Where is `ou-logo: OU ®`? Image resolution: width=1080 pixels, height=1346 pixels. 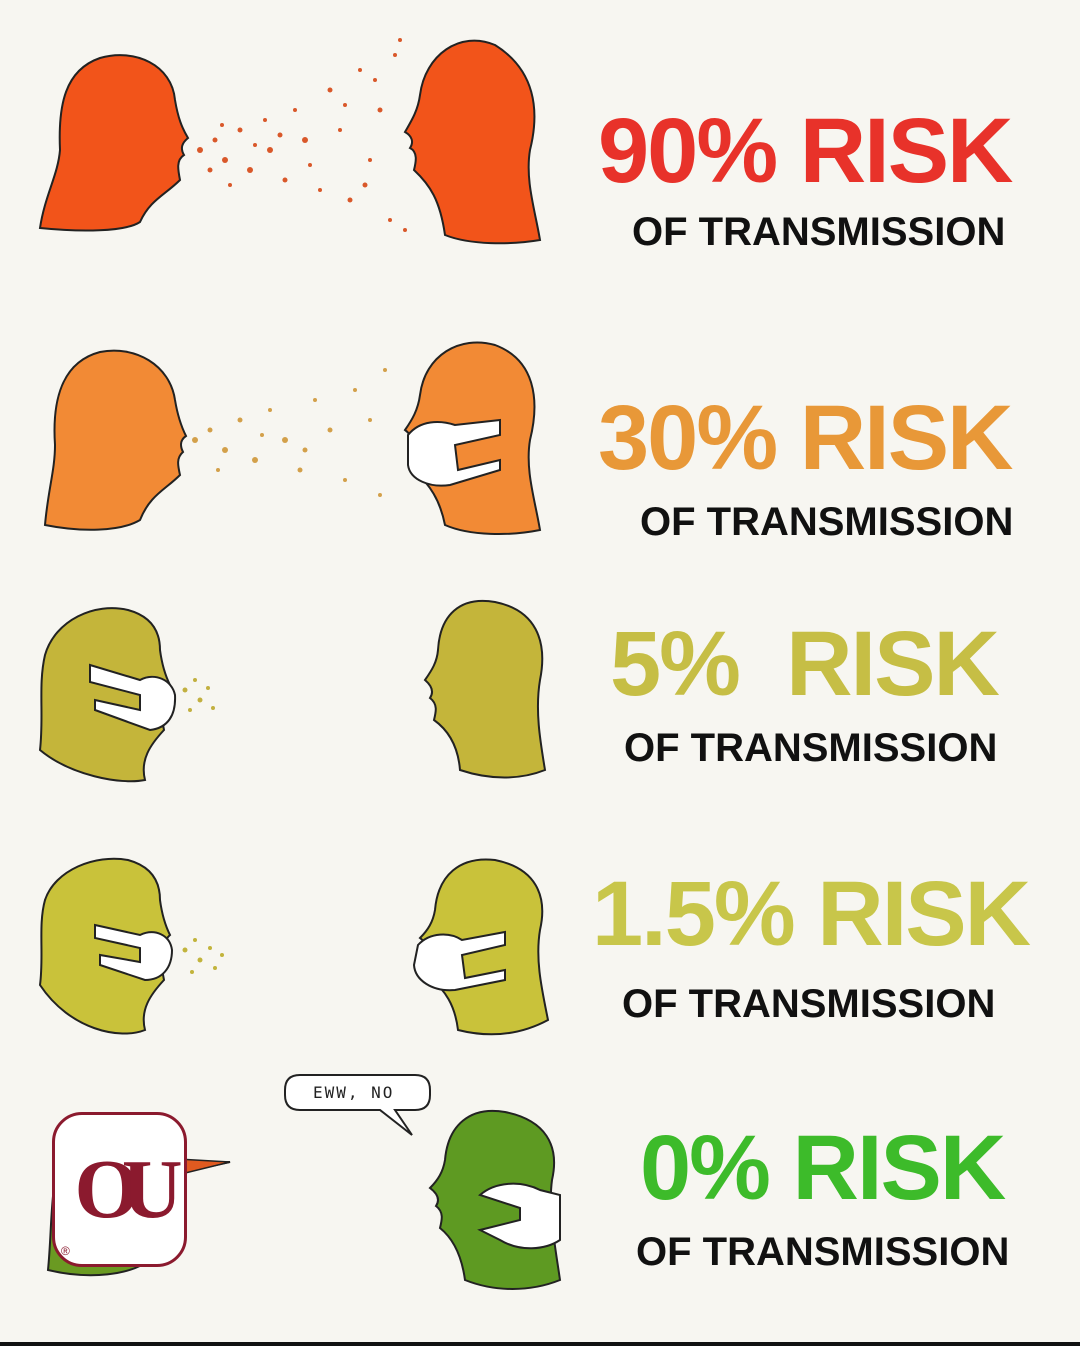
ou-logo: OU ® is located at coordinates (119, 1189).